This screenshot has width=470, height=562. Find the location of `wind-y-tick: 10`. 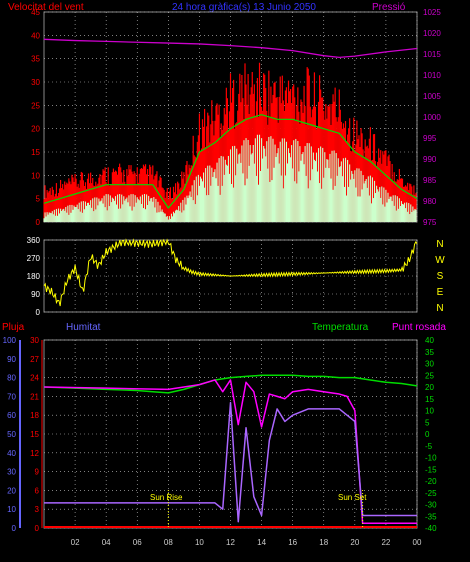

wind-y-tick: 10 is located at coordinates (35, 175).